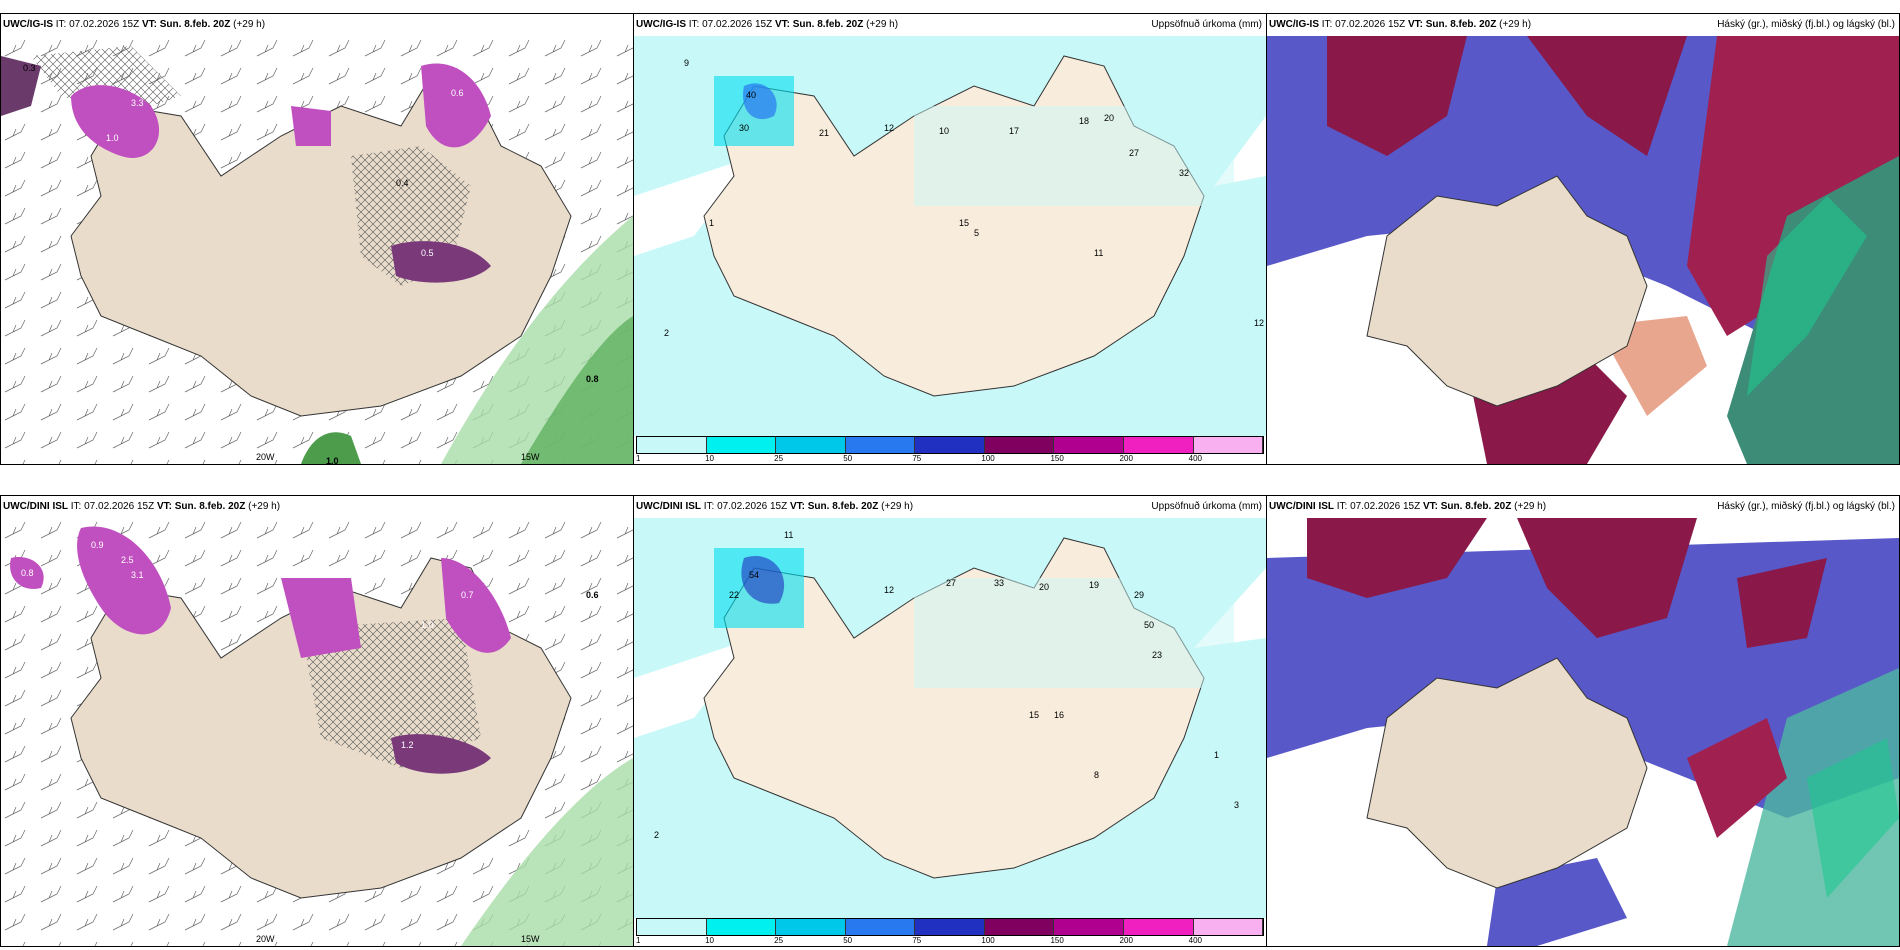 Image resolution: width=1900 pixels, height=950 pixels. Describe the element at coordinates (754, 575) in the screenshot. I see `precip-label: 54` at that location.